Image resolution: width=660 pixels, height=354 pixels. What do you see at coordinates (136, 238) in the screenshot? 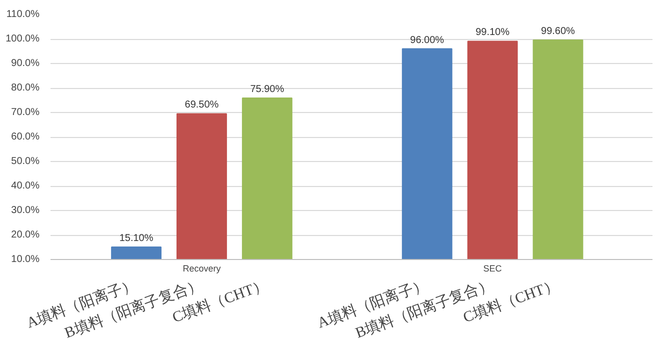
I see `data-label: 15.10%` at bounding box center [136, 238].